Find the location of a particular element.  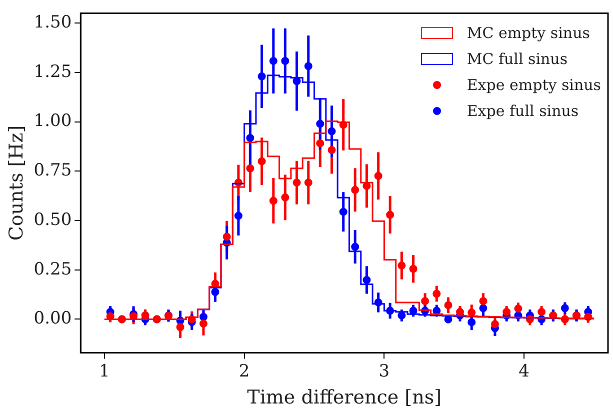

legend-label: MC full sinus is located at coordinates (517, 59).